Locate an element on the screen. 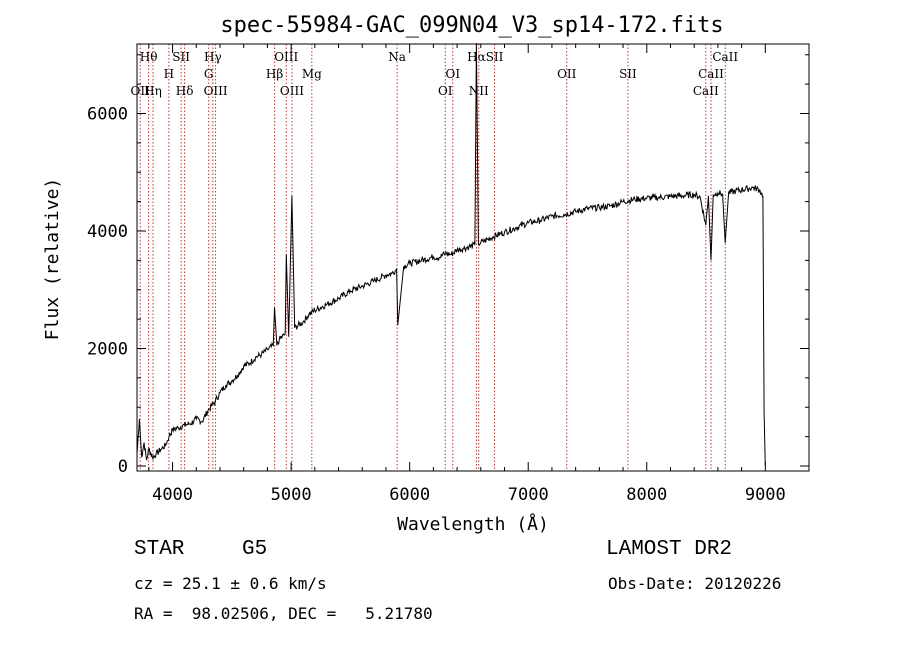 The image size is (900, 649). object-class: STAR is located at coordinates (159, 549).